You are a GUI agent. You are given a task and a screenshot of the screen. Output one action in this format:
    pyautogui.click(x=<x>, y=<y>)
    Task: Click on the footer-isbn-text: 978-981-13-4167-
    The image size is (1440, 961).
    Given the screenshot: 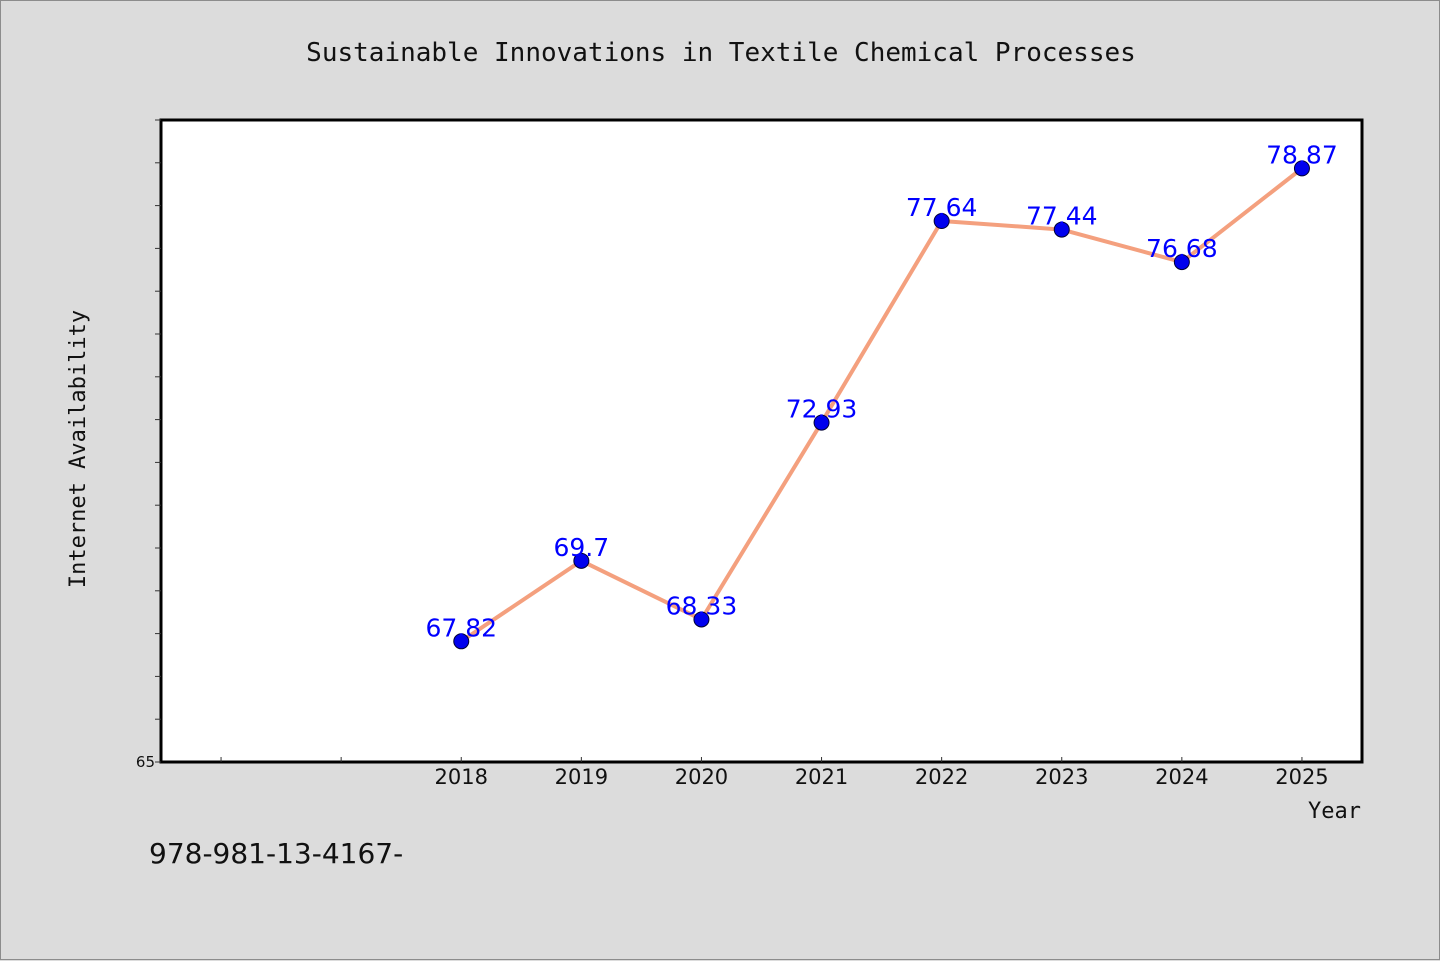 What is the action you would take?
    pyautogui.click(x=276, y=853)
    